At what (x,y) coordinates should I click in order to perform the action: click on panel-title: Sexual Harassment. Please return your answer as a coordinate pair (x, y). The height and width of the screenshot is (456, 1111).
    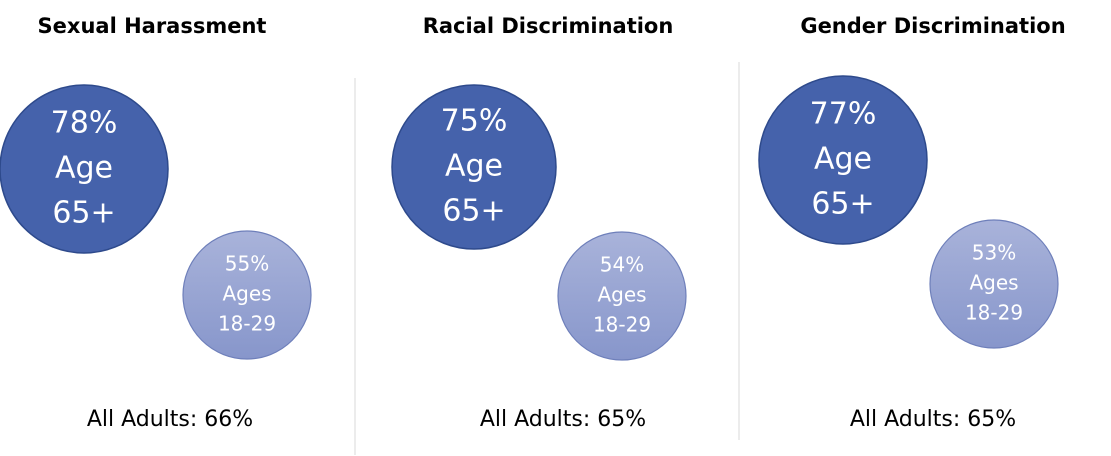
    Looking at the image, I should click on (152, 26).